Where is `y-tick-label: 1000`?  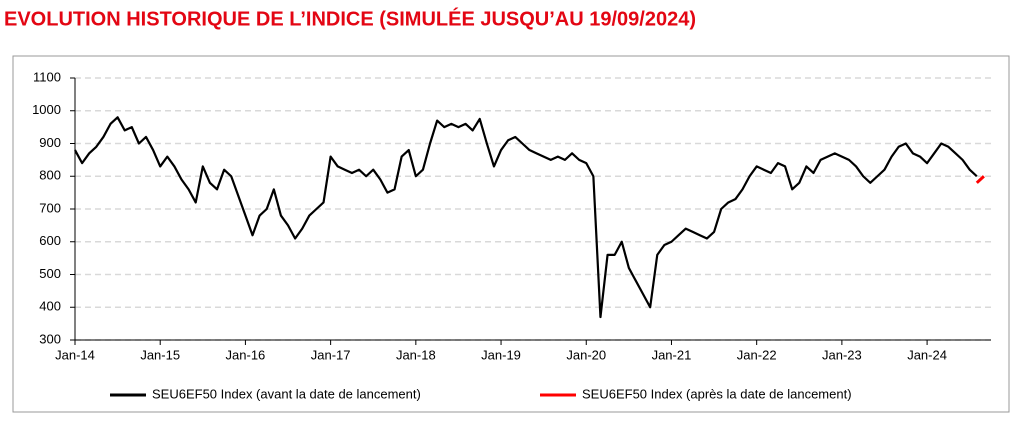 y-tick-label: 1000 is located at coordinates (46, 109).